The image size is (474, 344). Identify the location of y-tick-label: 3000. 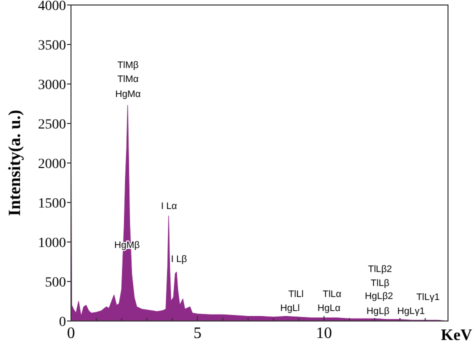
(52, 85).